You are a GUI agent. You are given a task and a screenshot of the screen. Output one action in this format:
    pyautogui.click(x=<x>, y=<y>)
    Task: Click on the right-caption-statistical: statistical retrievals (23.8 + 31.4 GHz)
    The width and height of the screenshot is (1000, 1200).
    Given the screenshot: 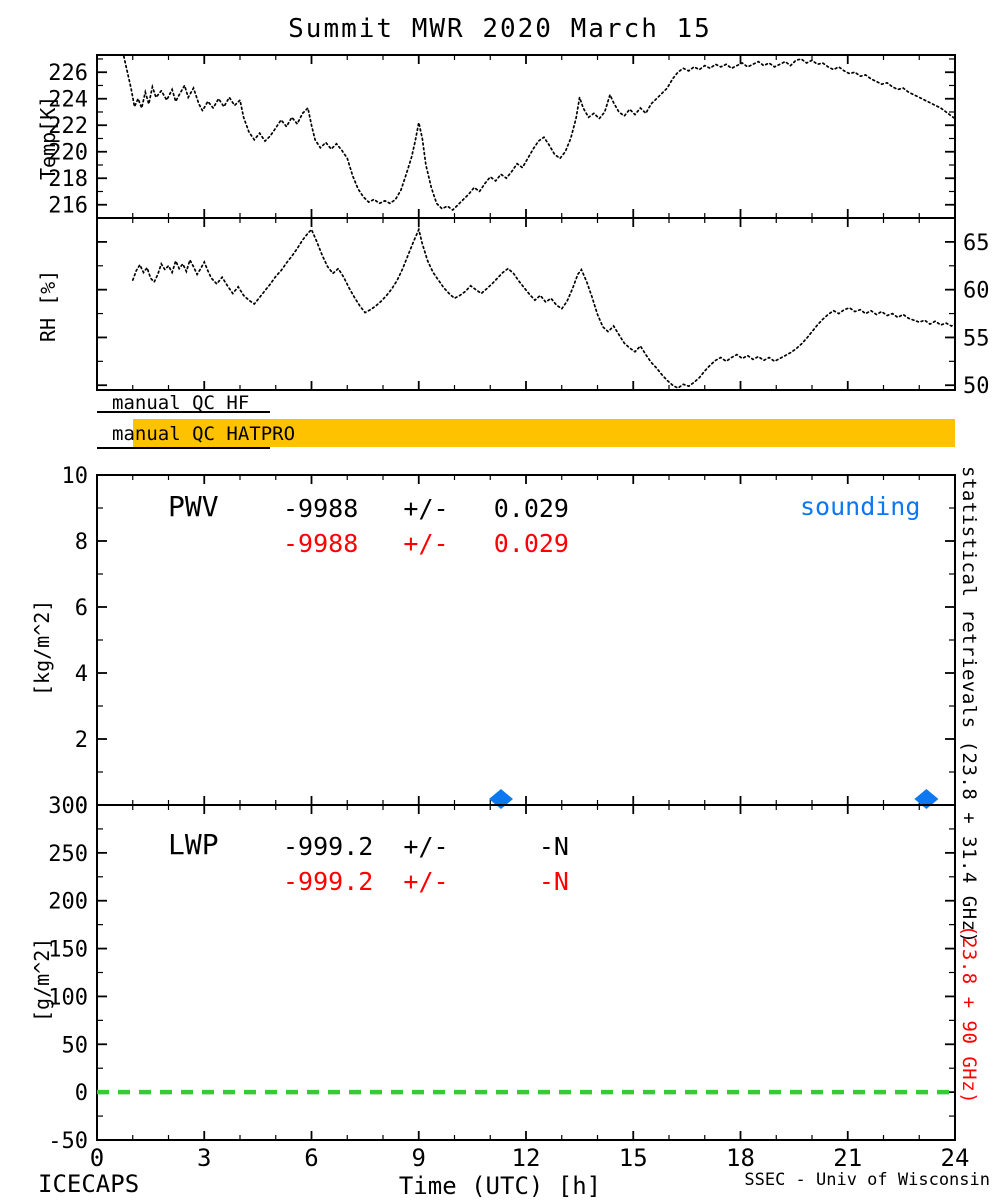 What is the action you would take?
    pyautogui.click(x=969, y=705)
    